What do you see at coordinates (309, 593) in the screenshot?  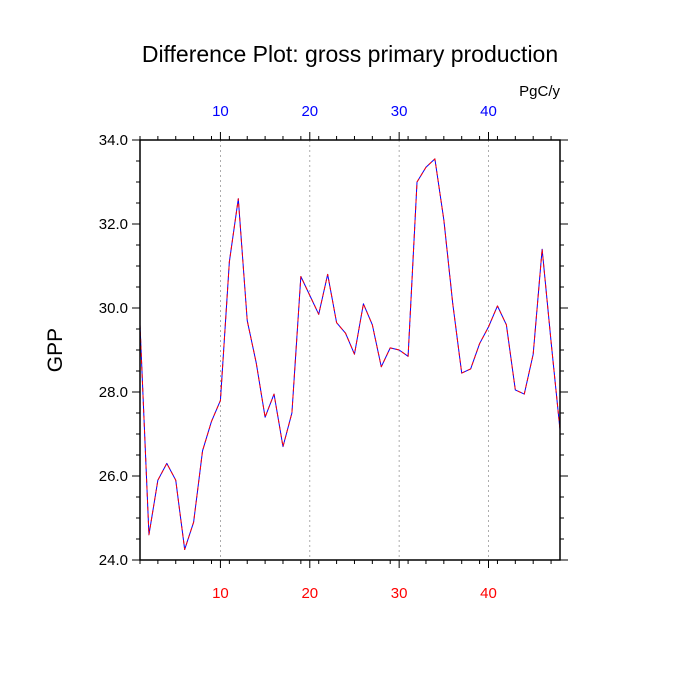 I see `x-tick-label-bottom: 20` at bounding box center [309, 593].